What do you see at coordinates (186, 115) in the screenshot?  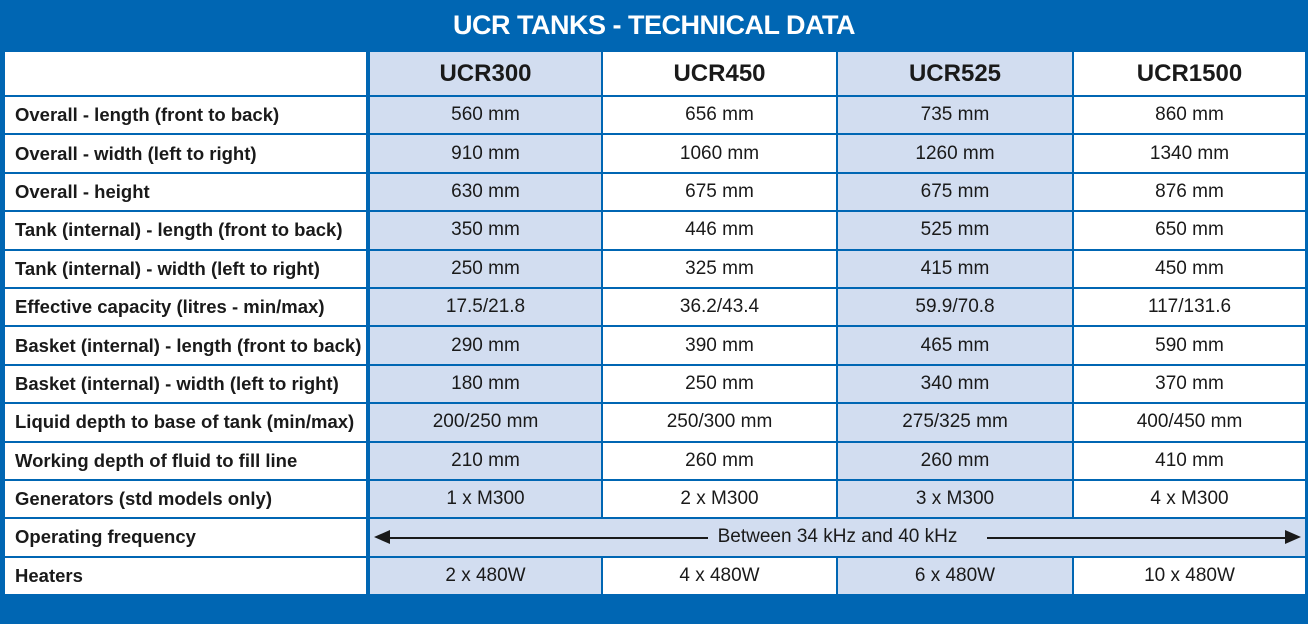 I see `row-label: Overall - length (front to back)` at bounding box center [186, 115].